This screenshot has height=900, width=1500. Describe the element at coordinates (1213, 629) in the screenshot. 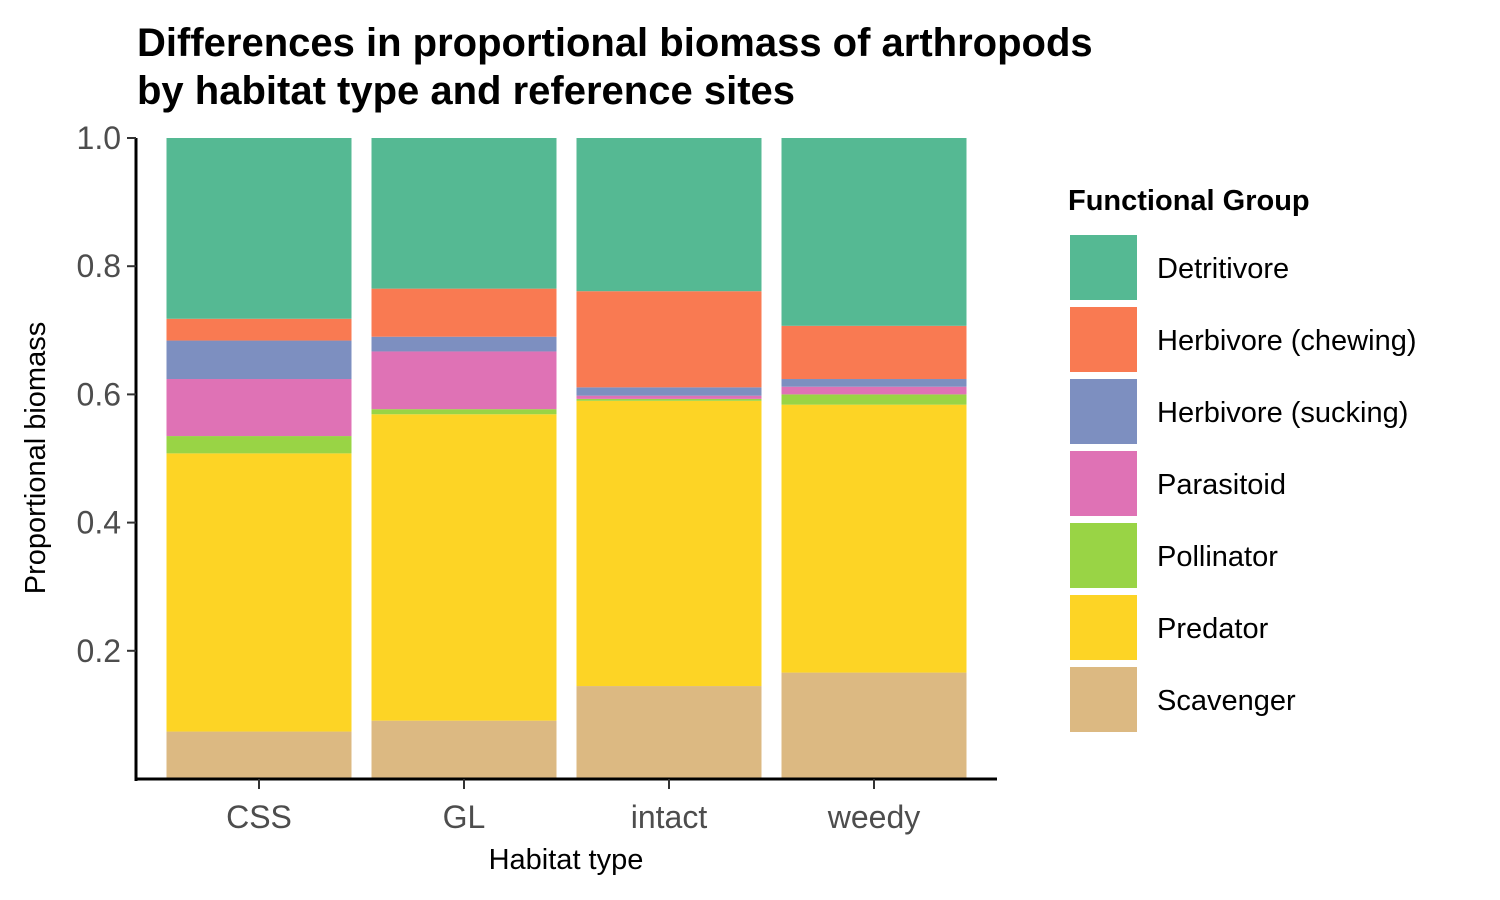

I see `legend-label-predator: Predator` at that location.